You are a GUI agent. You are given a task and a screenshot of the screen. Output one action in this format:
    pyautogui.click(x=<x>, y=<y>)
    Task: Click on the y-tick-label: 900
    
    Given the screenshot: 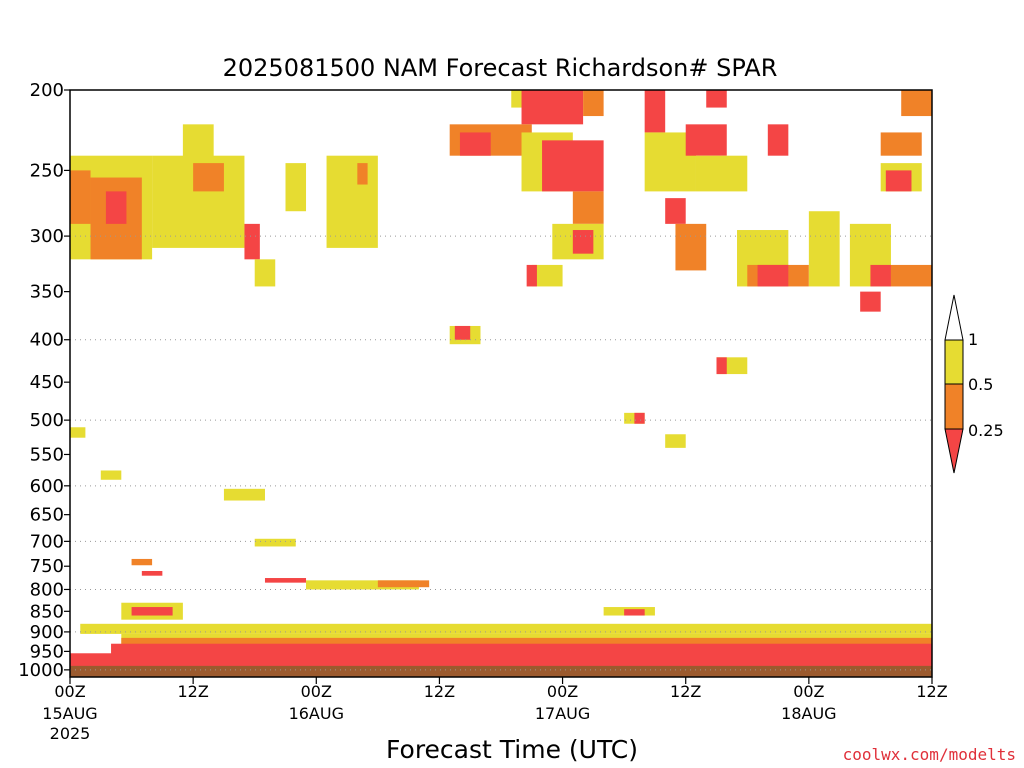 What is the action you would take?
    pyautogui.click(x=47, y=632)
    